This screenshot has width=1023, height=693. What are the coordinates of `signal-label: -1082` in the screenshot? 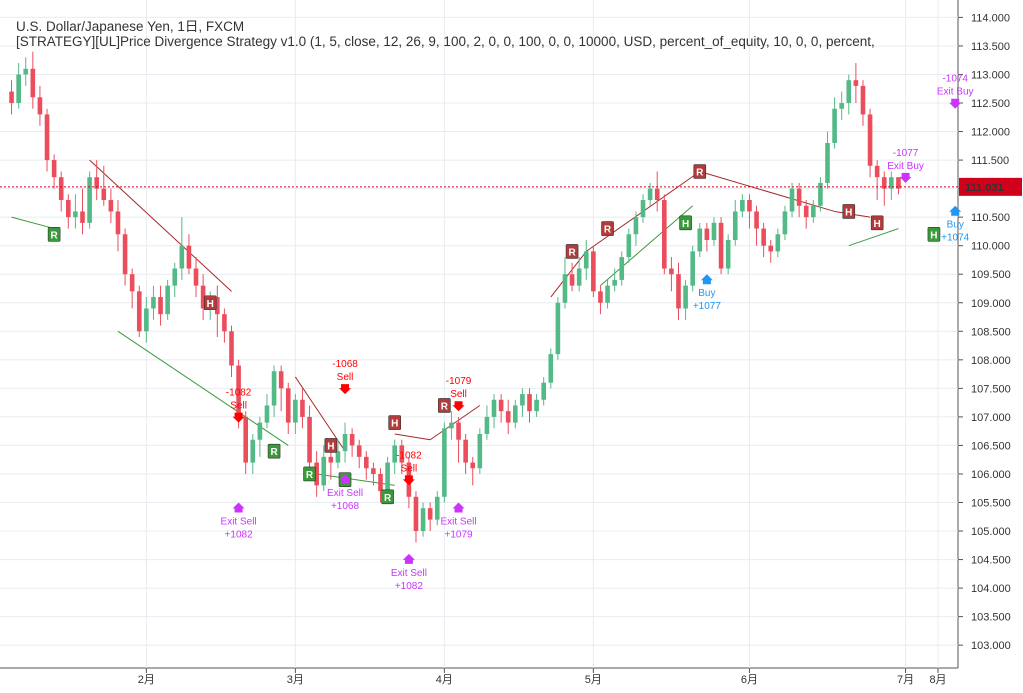 It's located at (239, 393).